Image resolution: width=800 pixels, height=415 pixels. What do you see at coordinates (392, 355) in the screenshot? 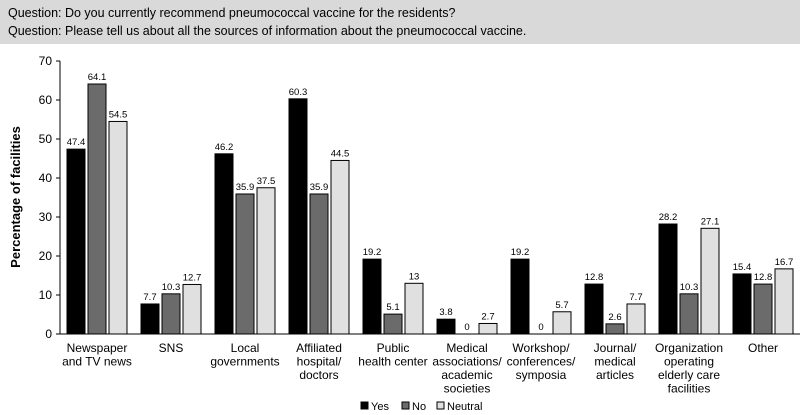
I see `category-label: Public health center` at bounding box center [392, 355].